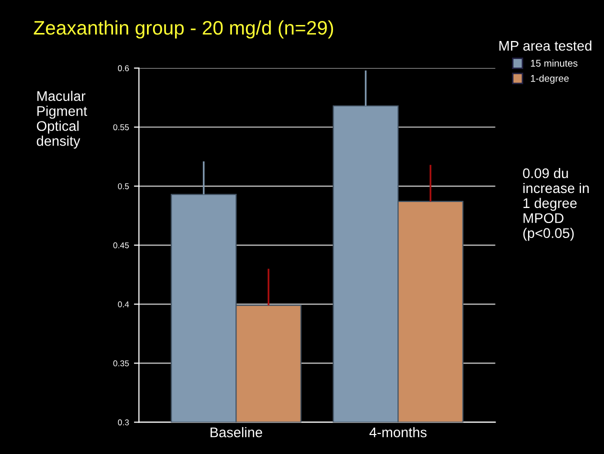  Describe the element at coordinates (545, 45) in the screenshot. I see `legend-title: MP area tested` at that location.